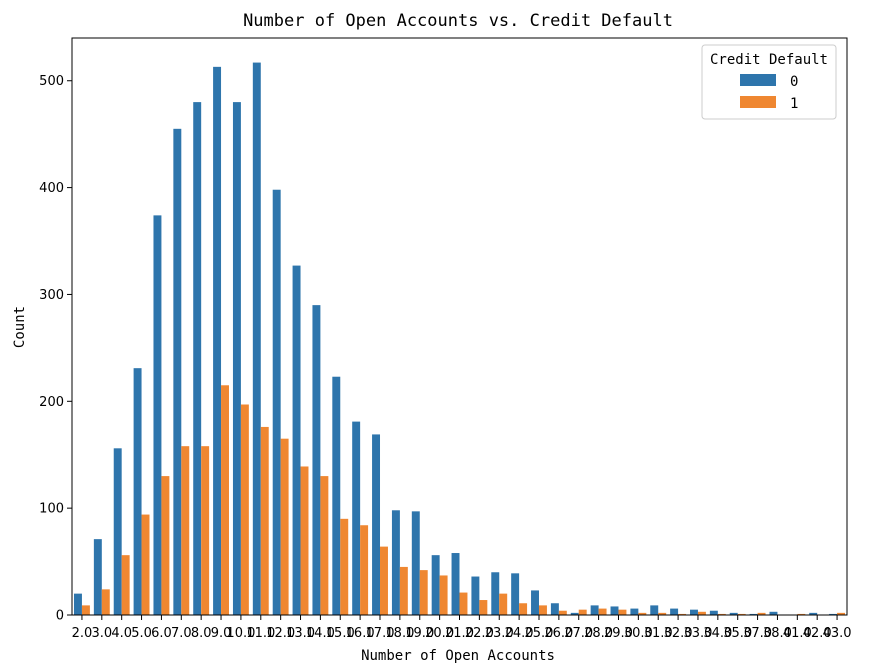 Image resolution: width=885 pixels, height=670 pixels. I want to click on bar-series-0-33.0, so click(694, 612).